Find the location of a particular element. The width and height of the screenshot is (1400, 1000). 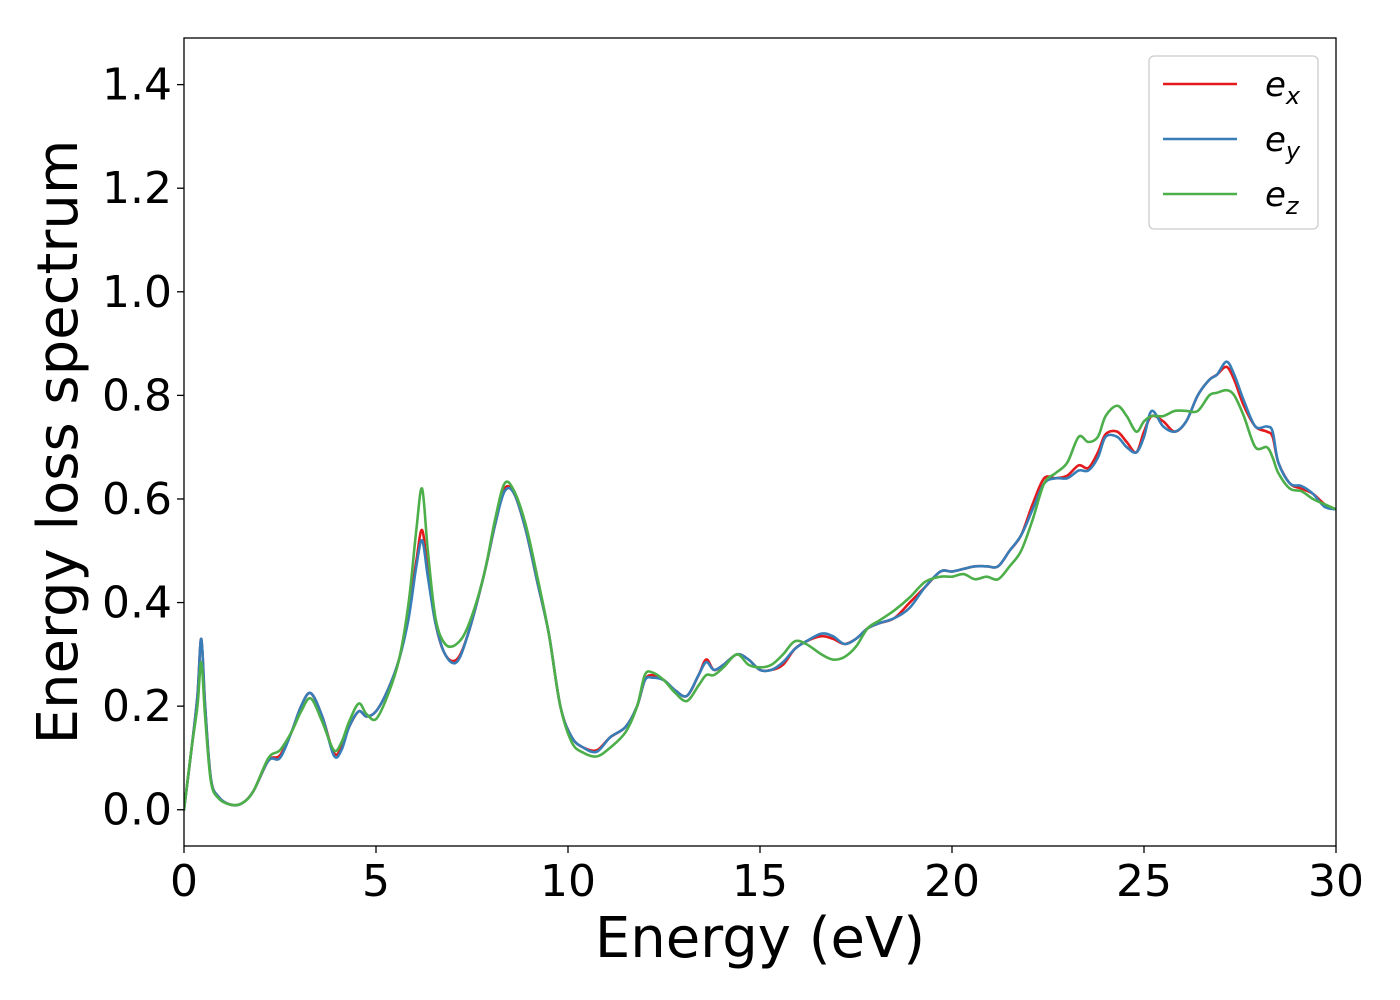

x-axis: 0 5 10 15 20 25 30 is located at coordinates (767, 876).